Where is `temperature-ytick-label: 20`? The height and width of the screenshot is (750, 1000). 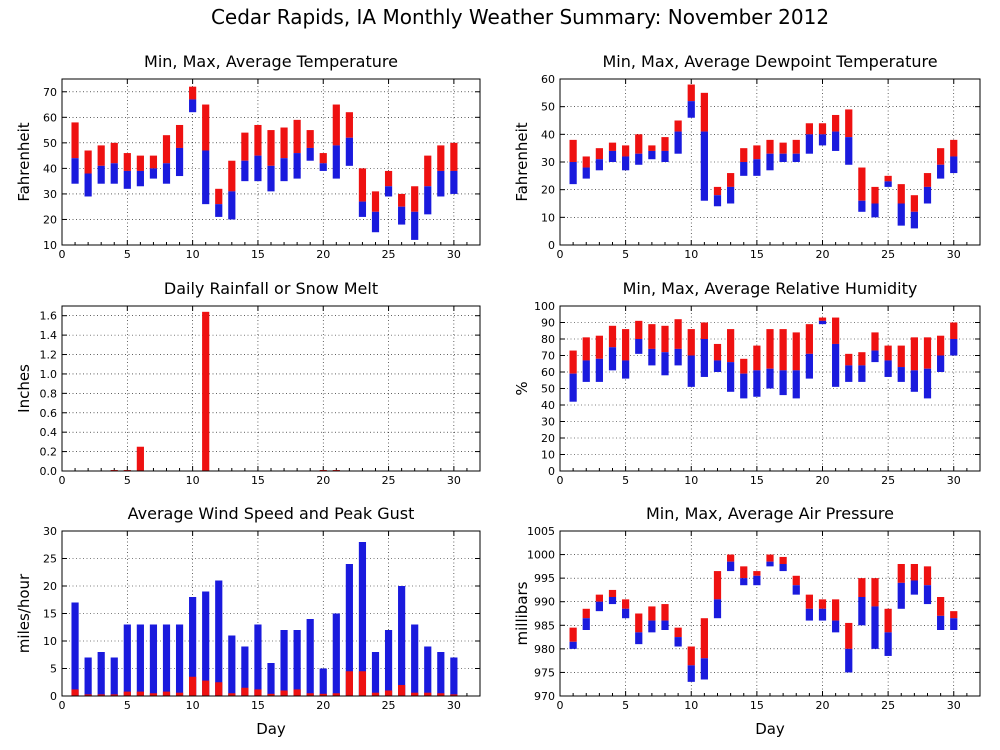 temperature-ytick-label: 20 is located at coordinates (50, 219).